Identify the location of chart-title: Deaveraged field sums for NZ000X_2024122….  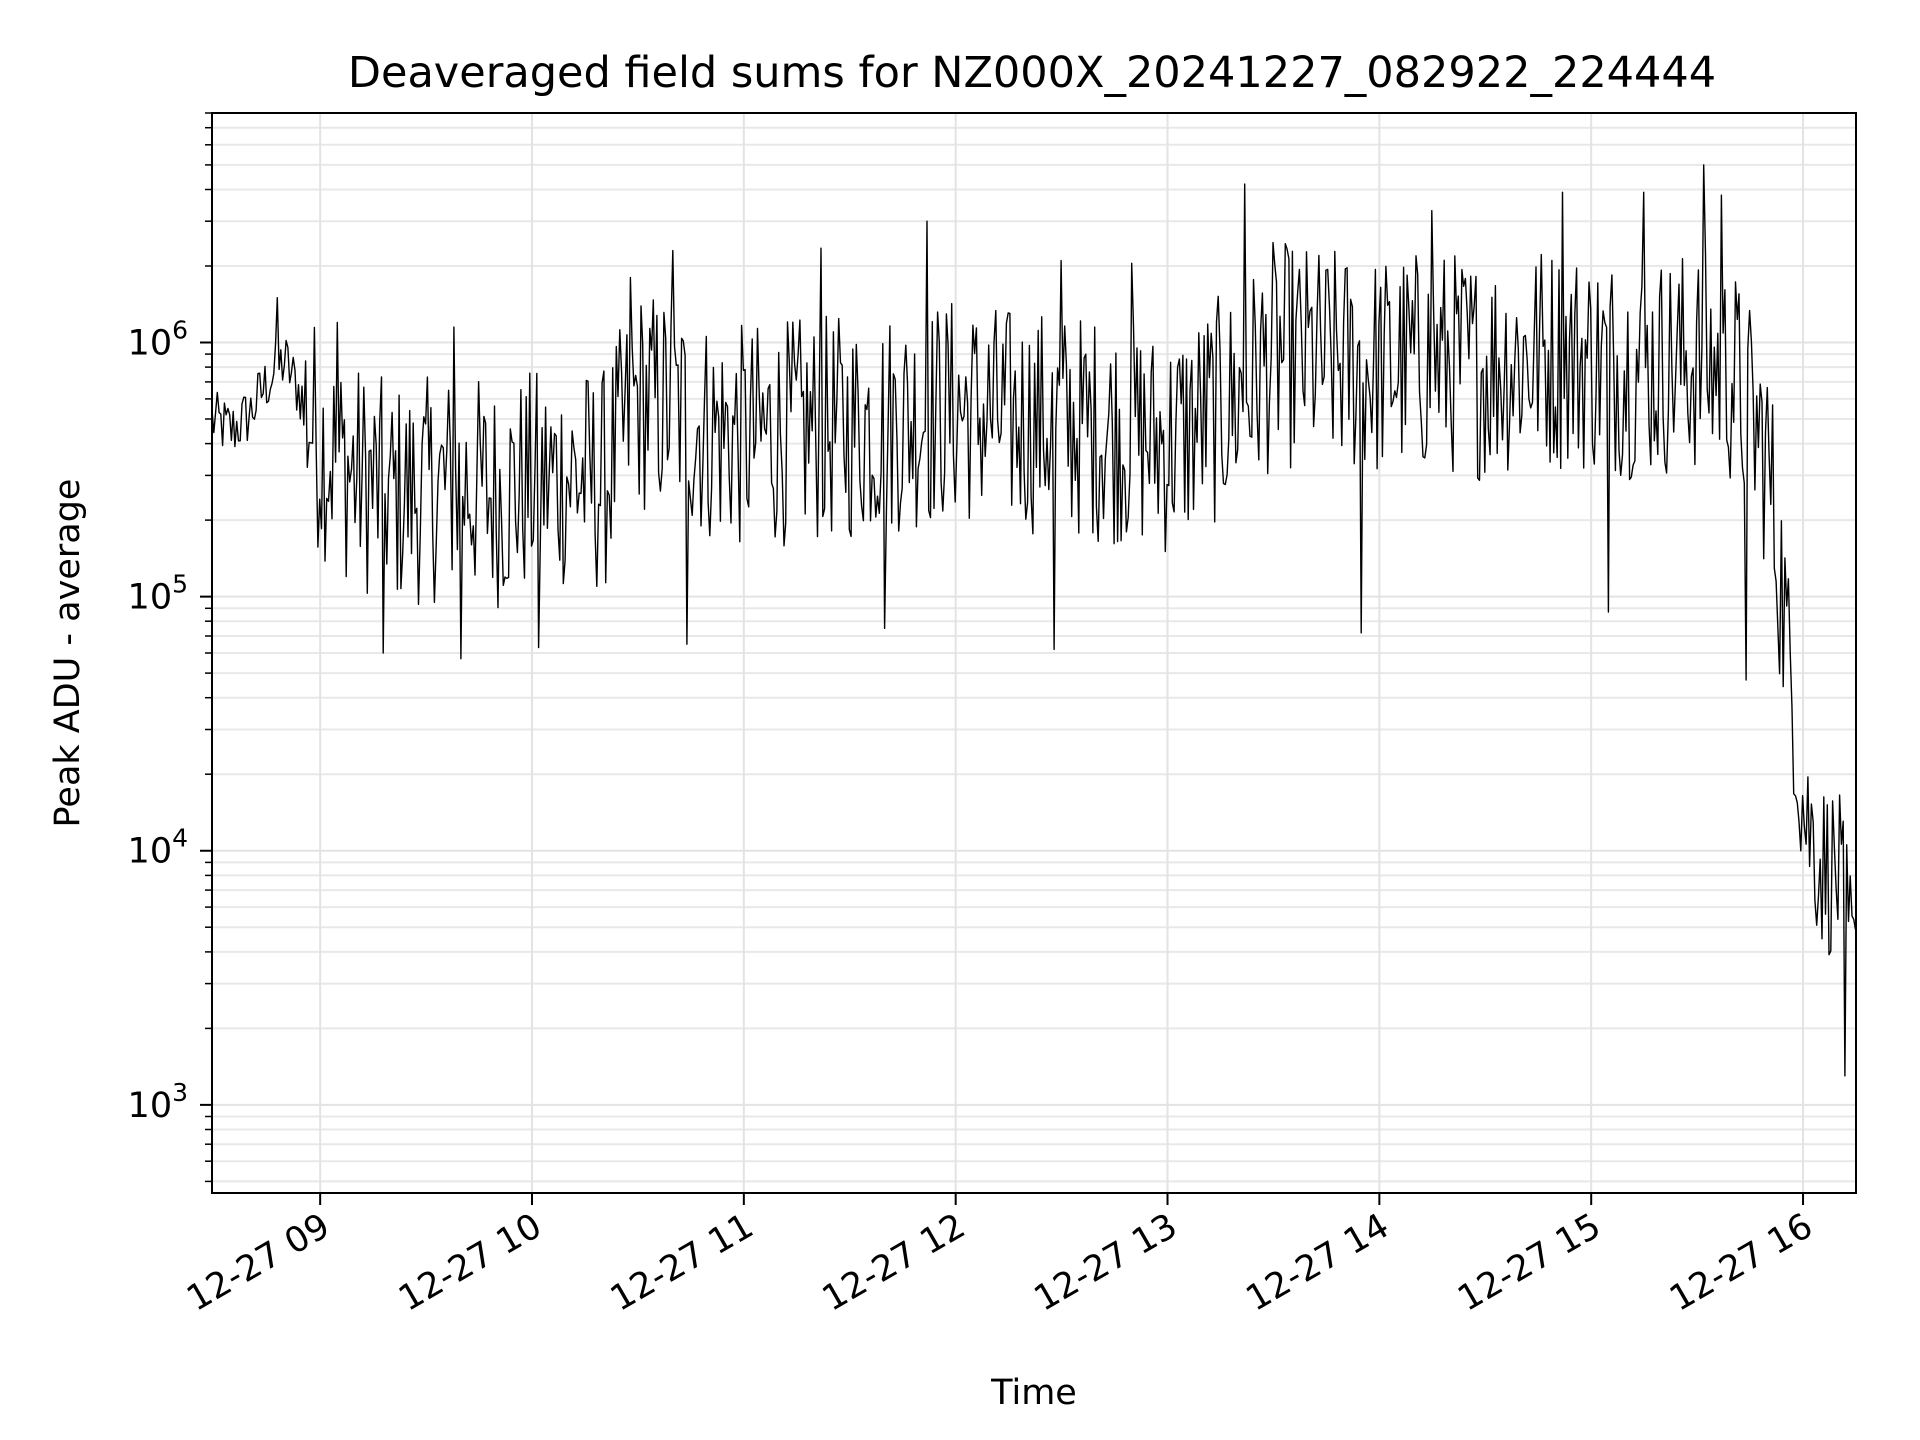
(1032, 73).